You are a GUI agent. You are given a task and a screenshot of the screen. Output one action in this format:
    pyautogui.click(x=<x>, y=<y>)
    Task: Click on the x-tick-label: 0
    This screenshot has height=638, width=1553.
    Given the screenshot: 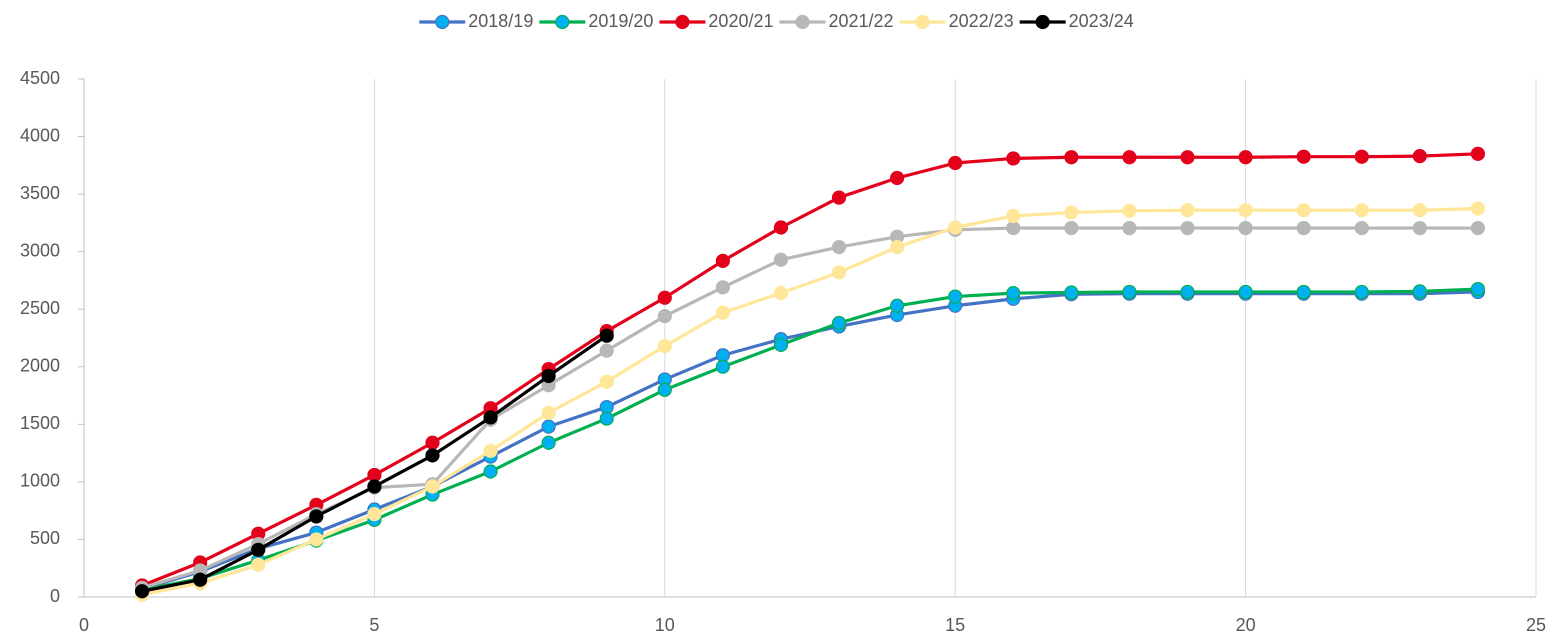 What is the action you would take?
    pyautogui.click(x=84, y=625)
    